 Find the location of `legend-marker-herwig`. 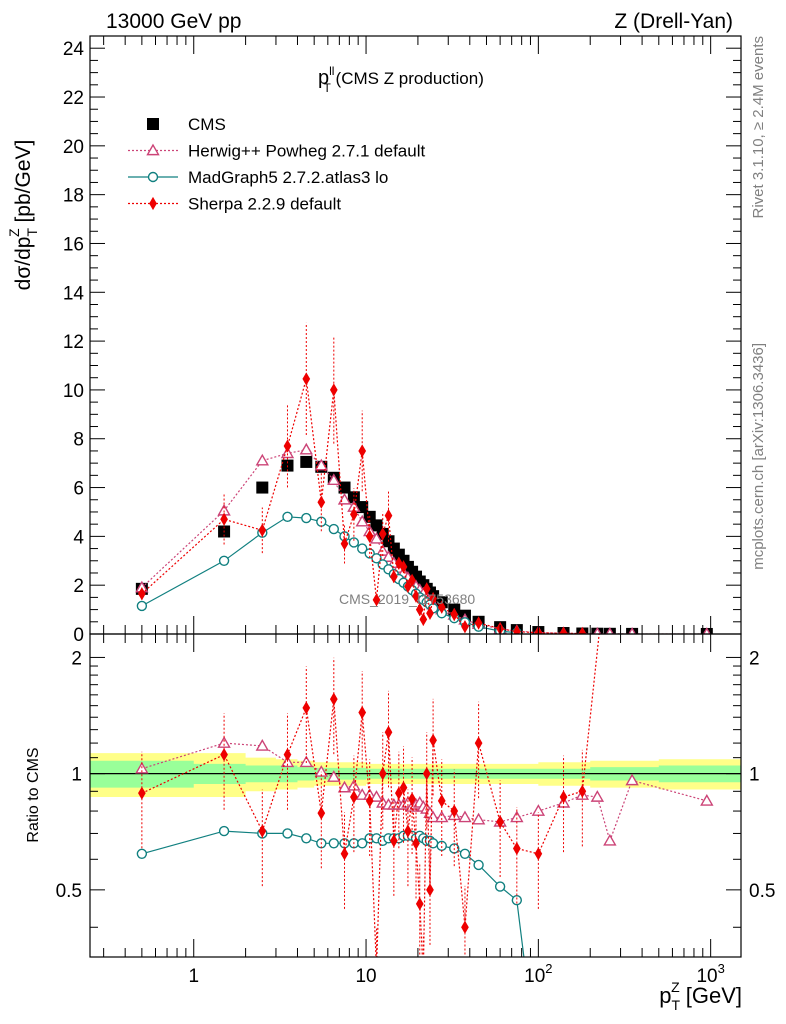

legend-marker-herwig is located at coordinates (153, 149).